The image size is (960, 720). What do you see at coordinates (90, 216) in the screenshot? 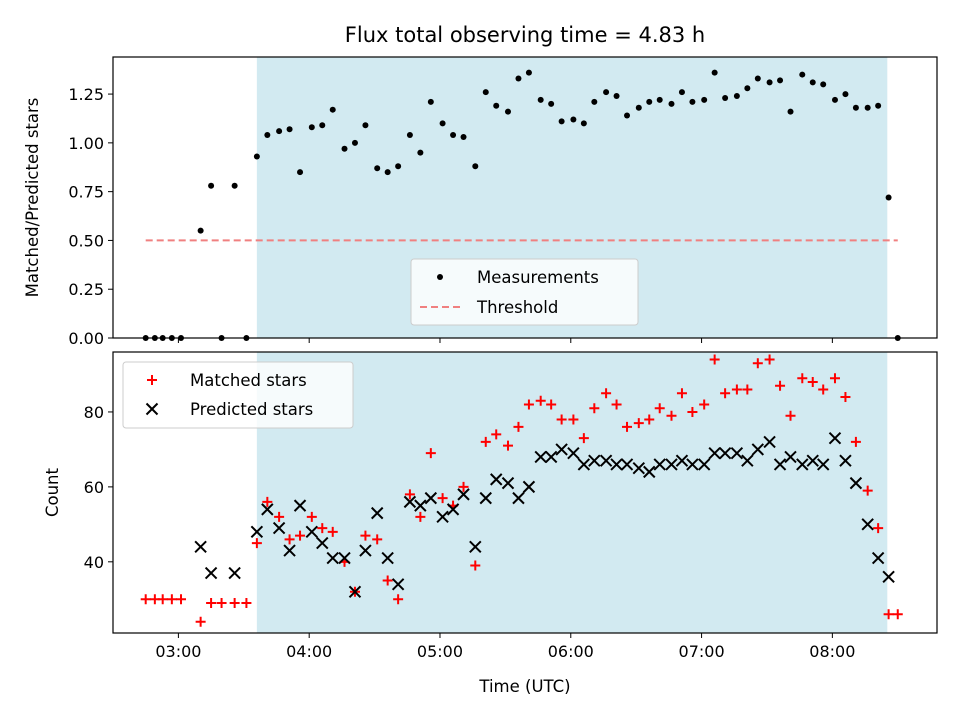
I see `top-y-axis: 0.00 0.25 0.50 0.75 1.00 1.25` at bounding box center [90, 216].